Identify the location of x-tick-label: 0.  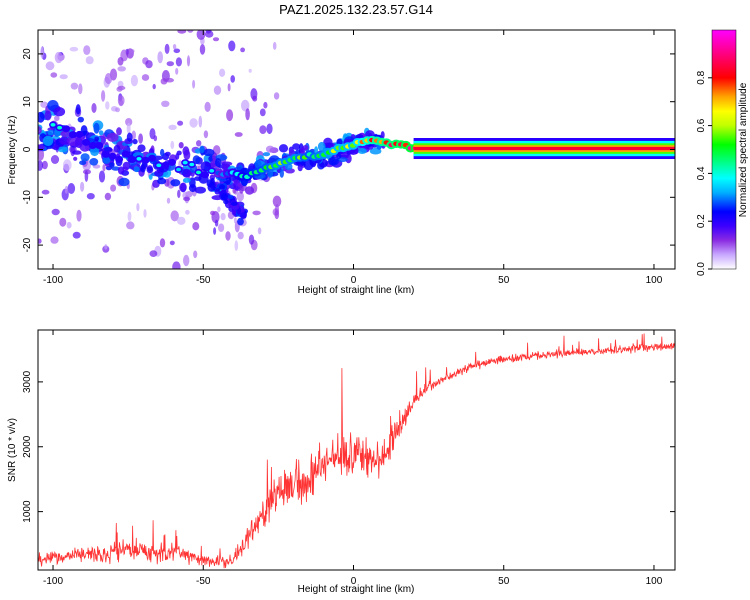
(354, 581).